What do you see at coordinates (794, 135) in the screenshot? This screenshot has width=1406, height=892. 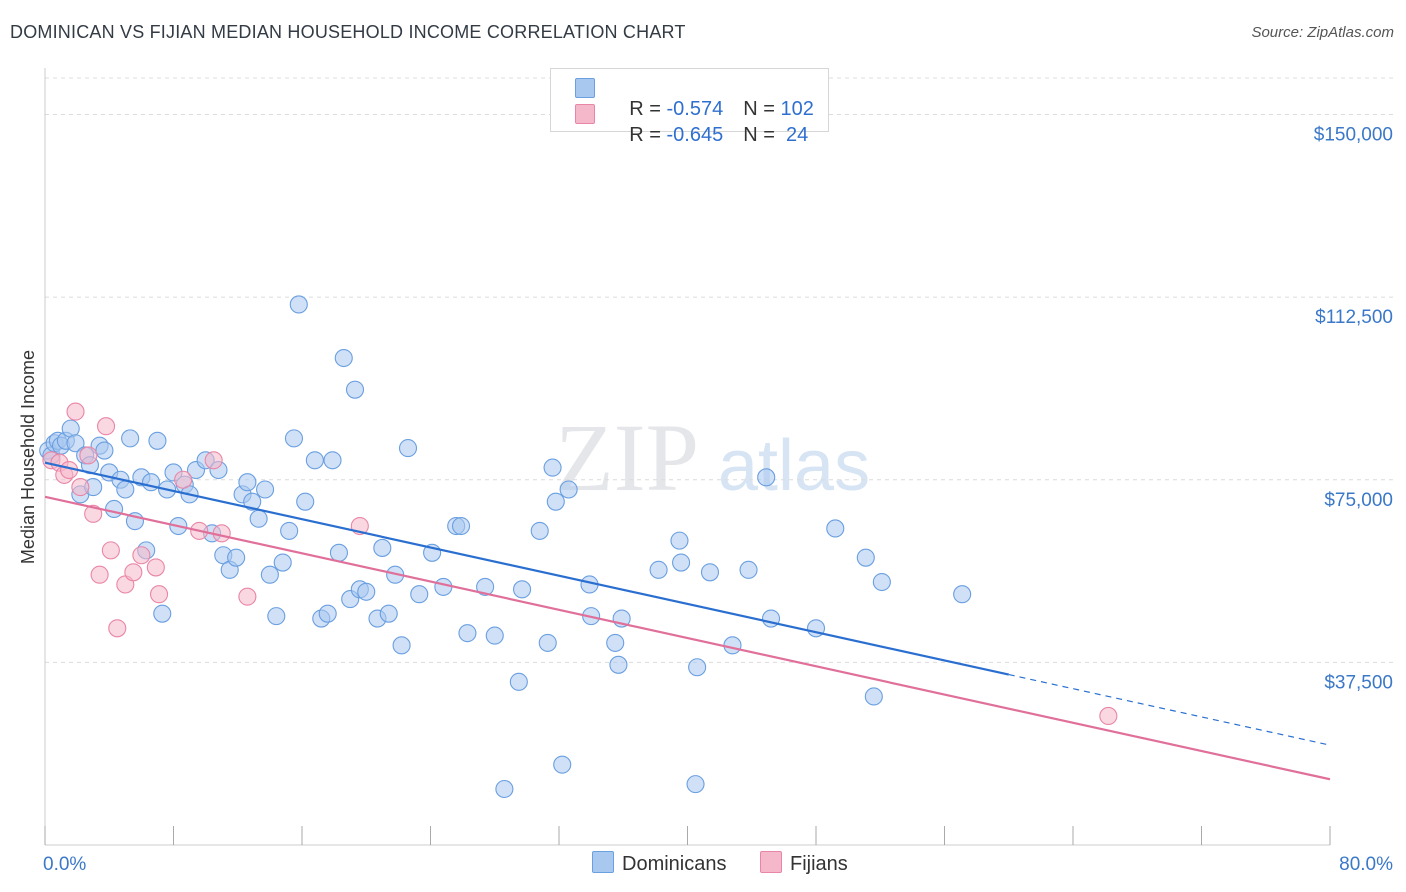 I see `legend-n-value: 24` at bounding box center [794, 135].